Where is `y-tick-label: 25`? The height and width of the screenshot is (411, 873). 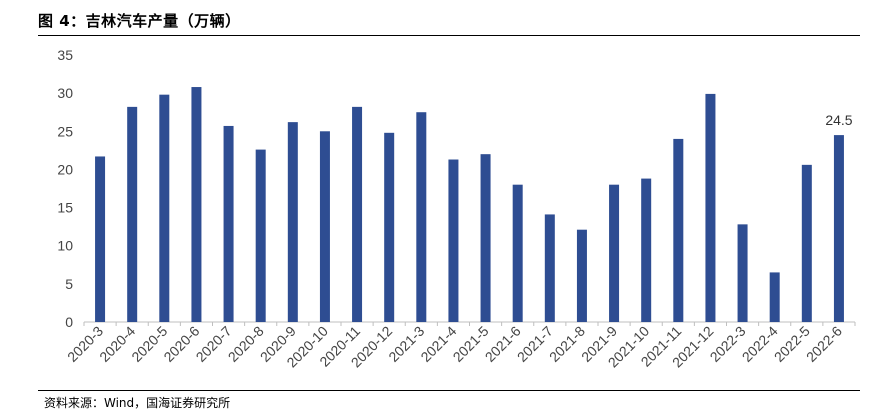
y-tick-label: 25 is located at coordinates (65, 131).